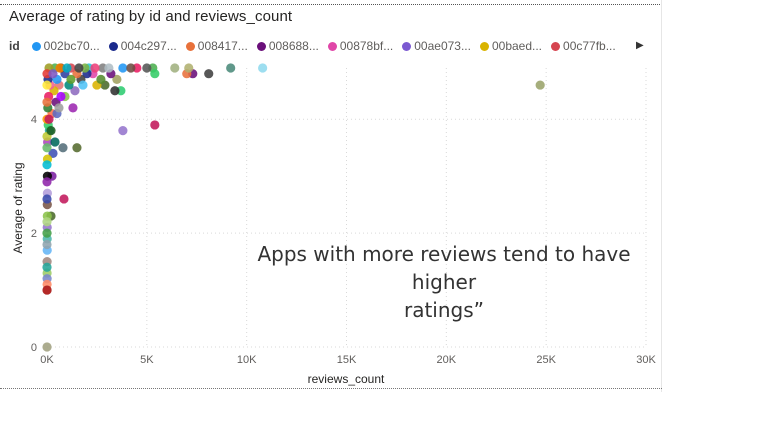  I want to click on x-tick-label: 15K, so click(347, 360).